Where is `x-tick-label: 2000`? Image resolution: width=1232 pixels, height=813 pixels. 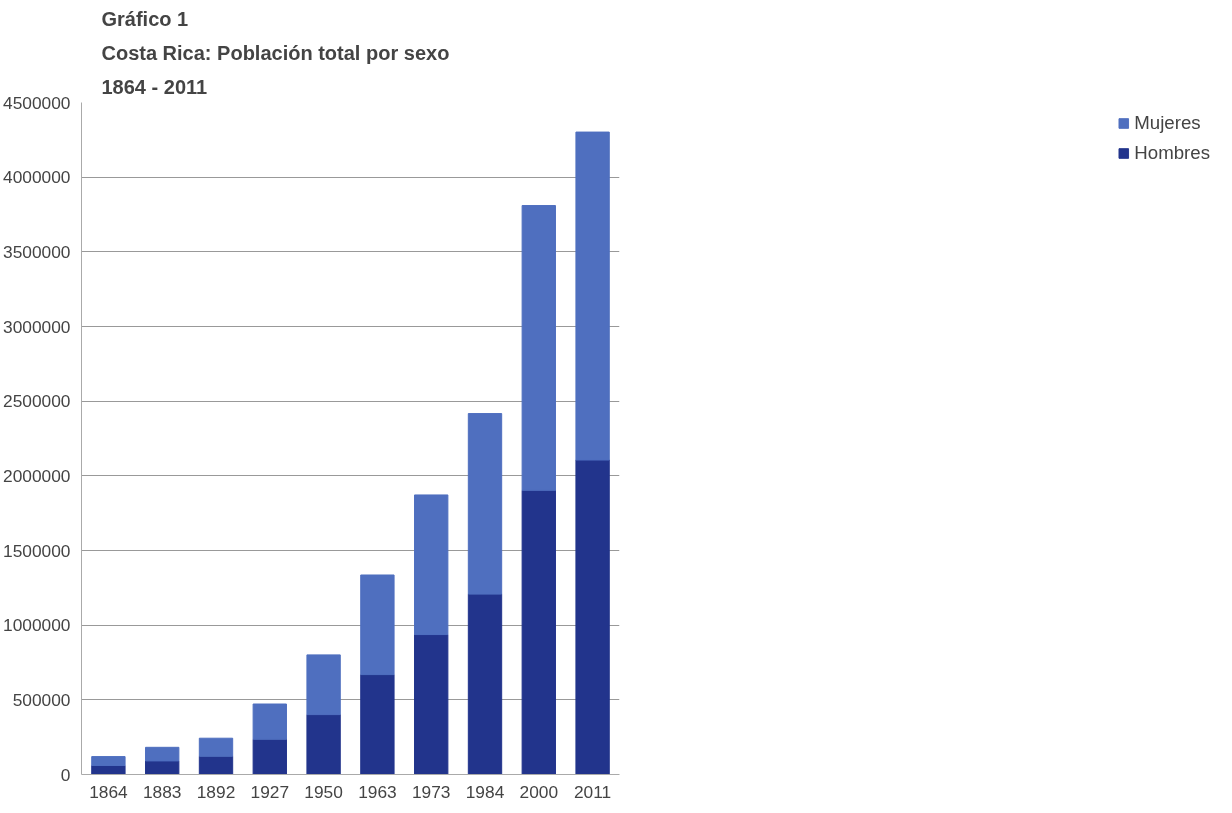 x-tick-label: 2000 is located at coordinates (539, 791).